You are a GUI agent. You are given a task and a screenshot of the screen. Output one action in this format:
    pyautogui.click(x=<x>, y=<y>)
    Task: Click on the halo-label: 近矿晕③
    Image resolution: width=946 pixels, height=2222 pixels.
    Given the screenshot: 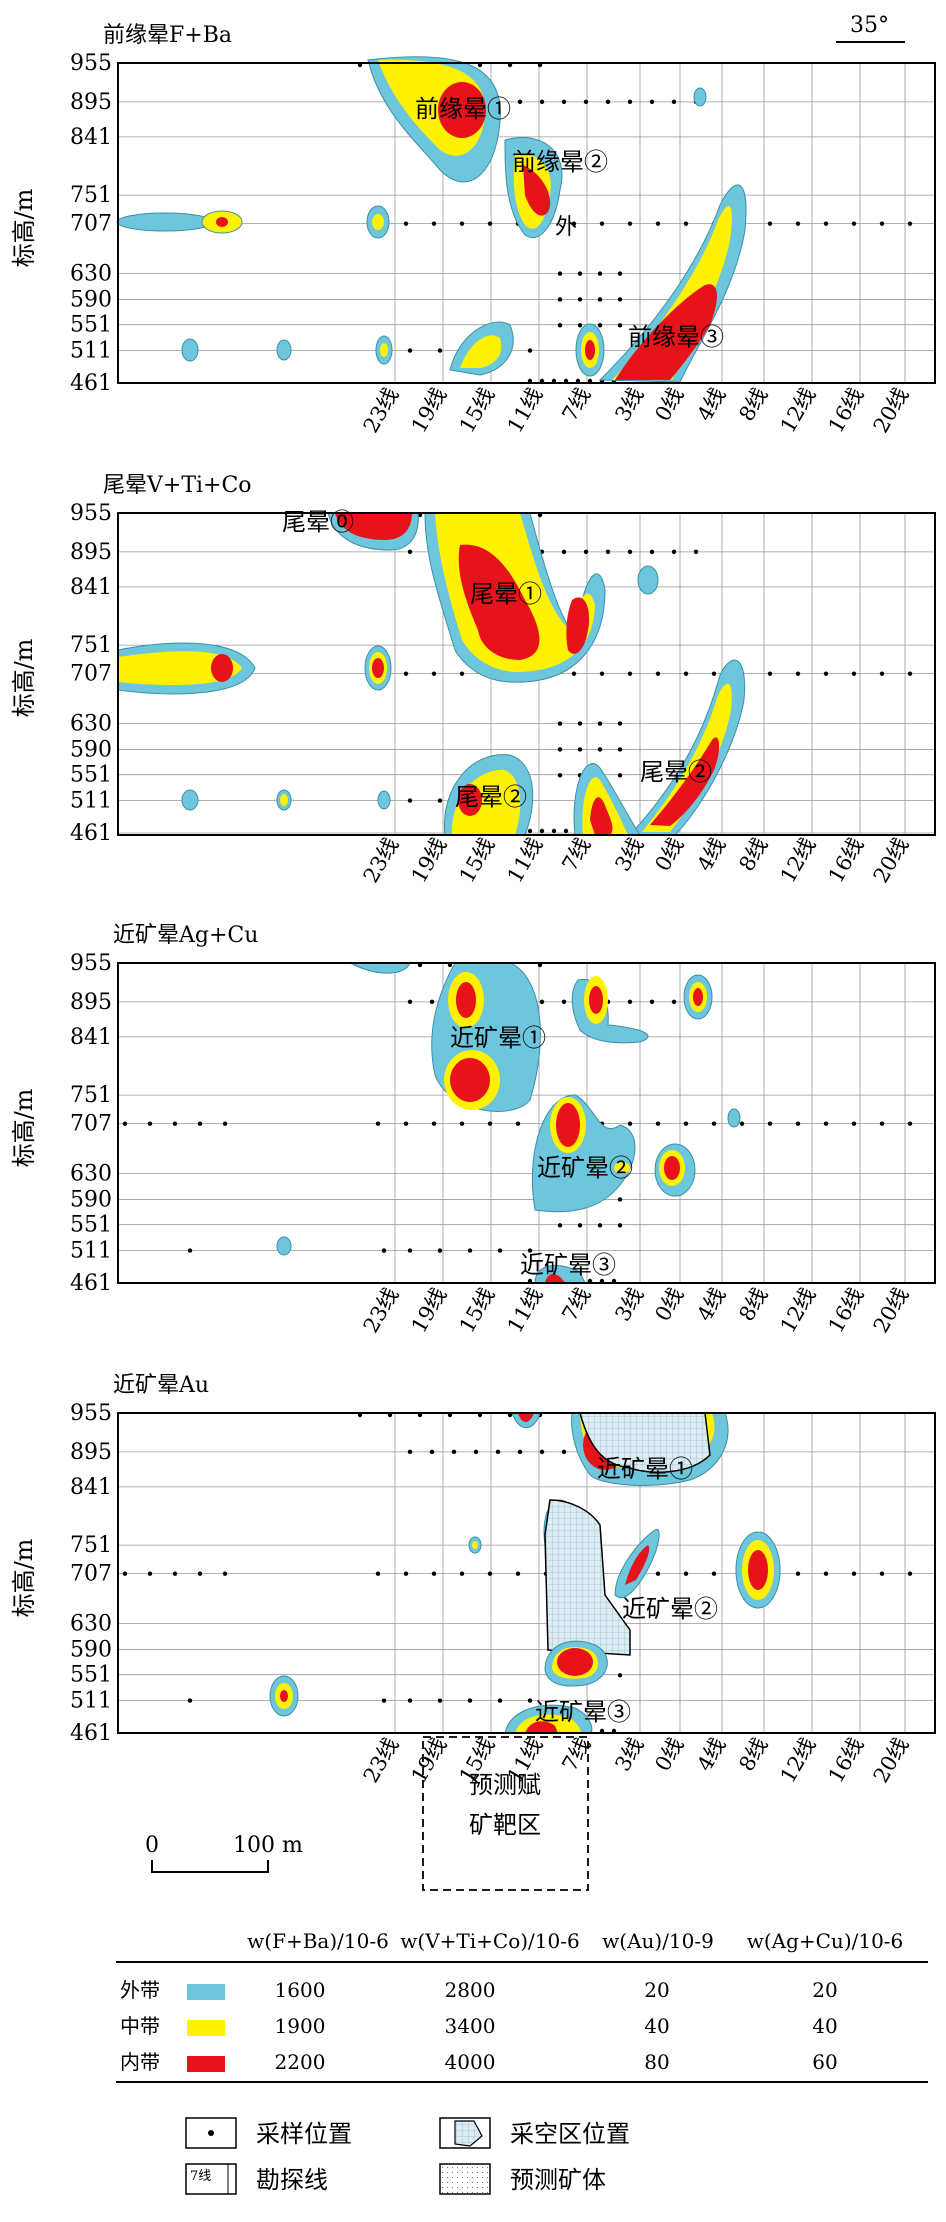 What is the action you would take?
    pyautogui.click(x=568, y=1265)
    